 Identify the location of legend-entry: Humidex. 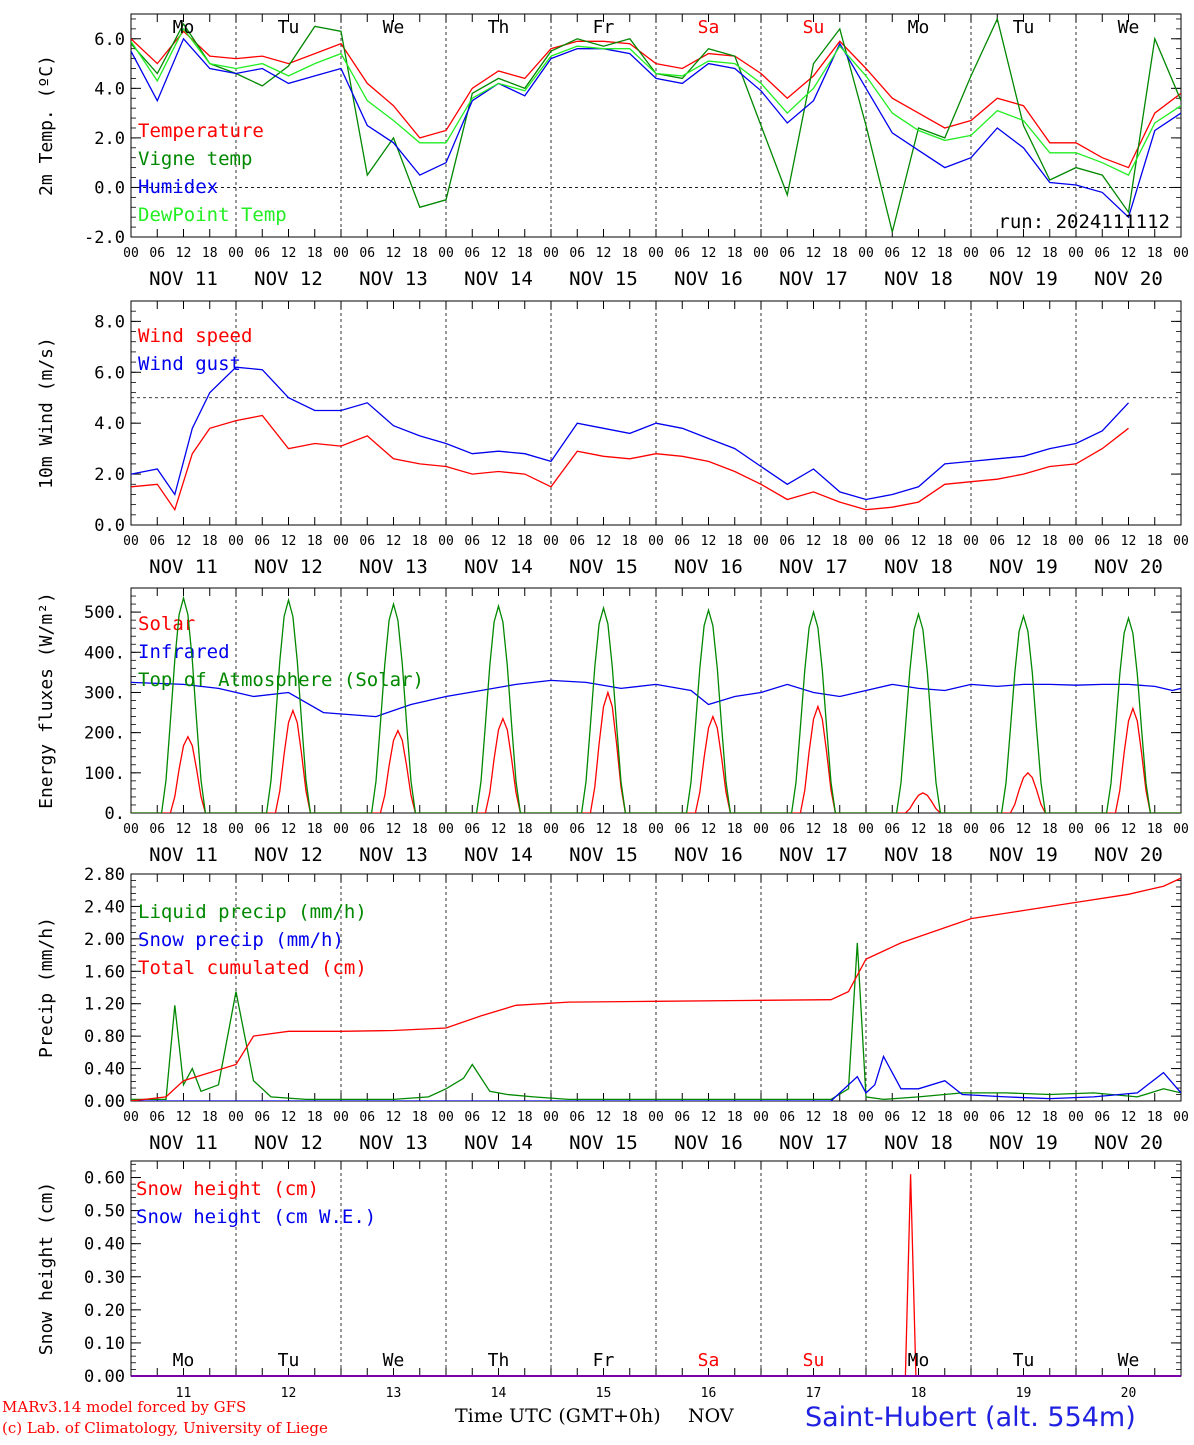
(178, 187).